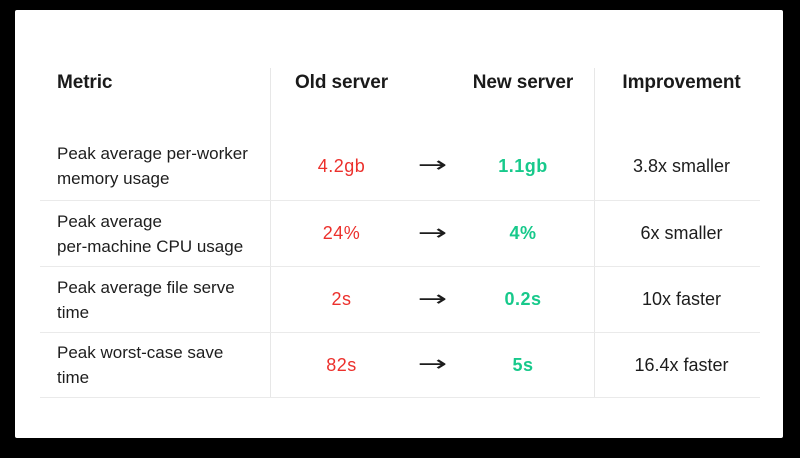 This screenshot has width=800, height=458. I want to click on metric-label: Peak average file serve time, so click(146, 299).